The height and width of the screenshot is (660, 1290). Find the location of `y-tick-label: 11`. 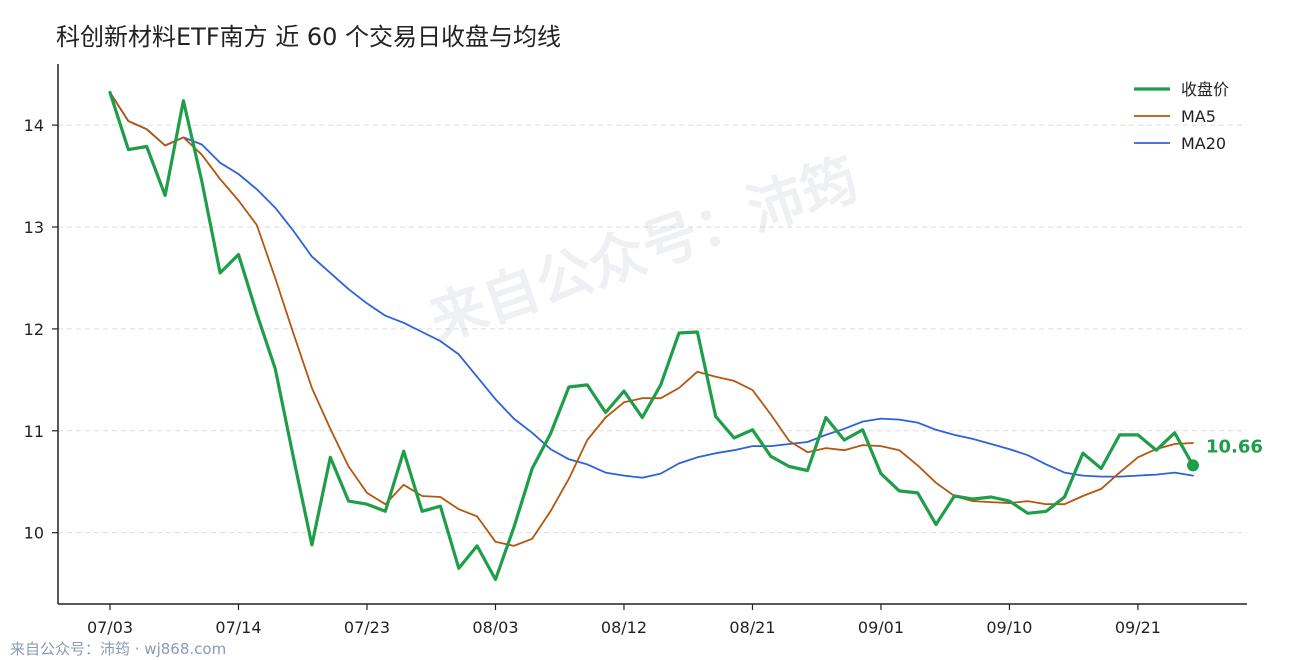

y-tick-label: 11 is located at coordinates (34, 431).